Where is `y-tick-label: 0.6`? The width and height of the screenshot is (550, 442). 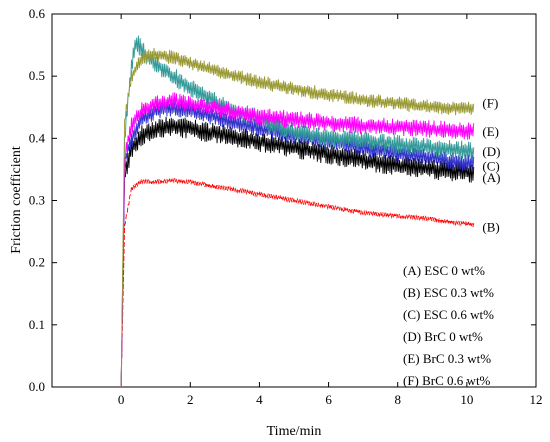
y-tick-label: 0.6 is located at coordinates (37, 13).